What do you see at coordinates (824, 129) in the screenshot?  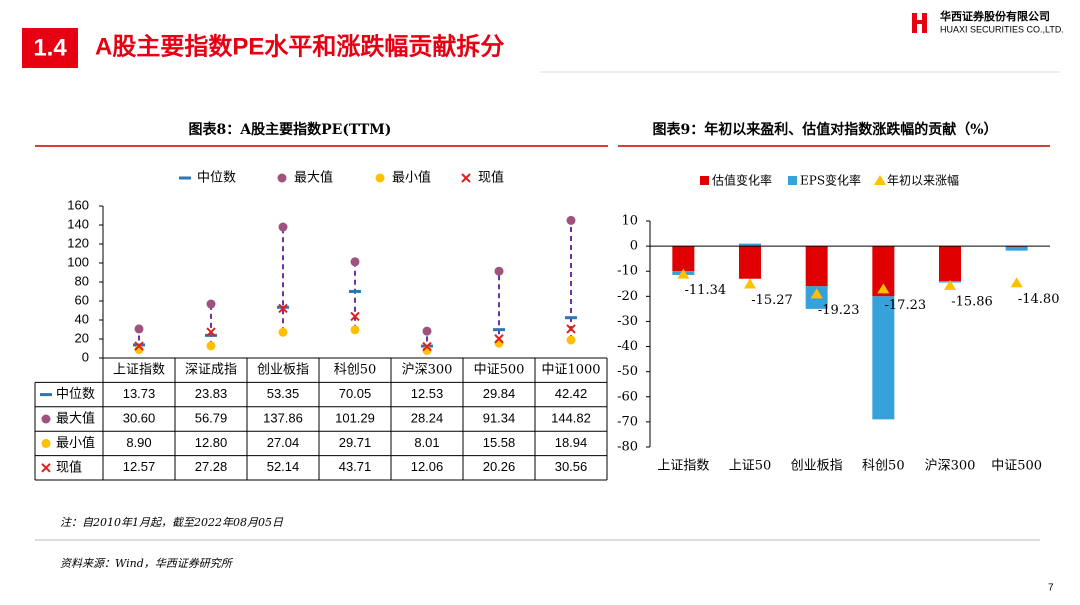 I see `chart-title: 图表9：年初以来盈利、估值对指数涨跌幅的贡献（%）` at bounding box center [824, 129].